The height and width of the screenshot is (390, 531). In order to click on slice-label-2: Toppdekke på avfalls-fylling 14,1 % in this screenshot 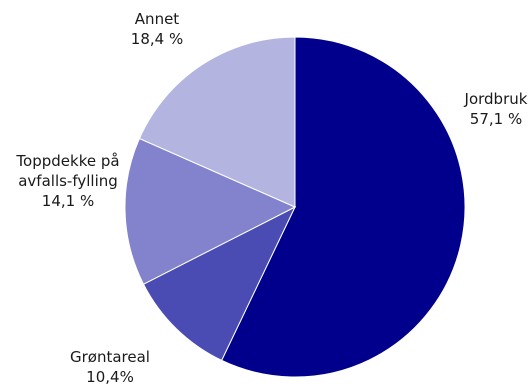, I will do `click(67, 181)`.